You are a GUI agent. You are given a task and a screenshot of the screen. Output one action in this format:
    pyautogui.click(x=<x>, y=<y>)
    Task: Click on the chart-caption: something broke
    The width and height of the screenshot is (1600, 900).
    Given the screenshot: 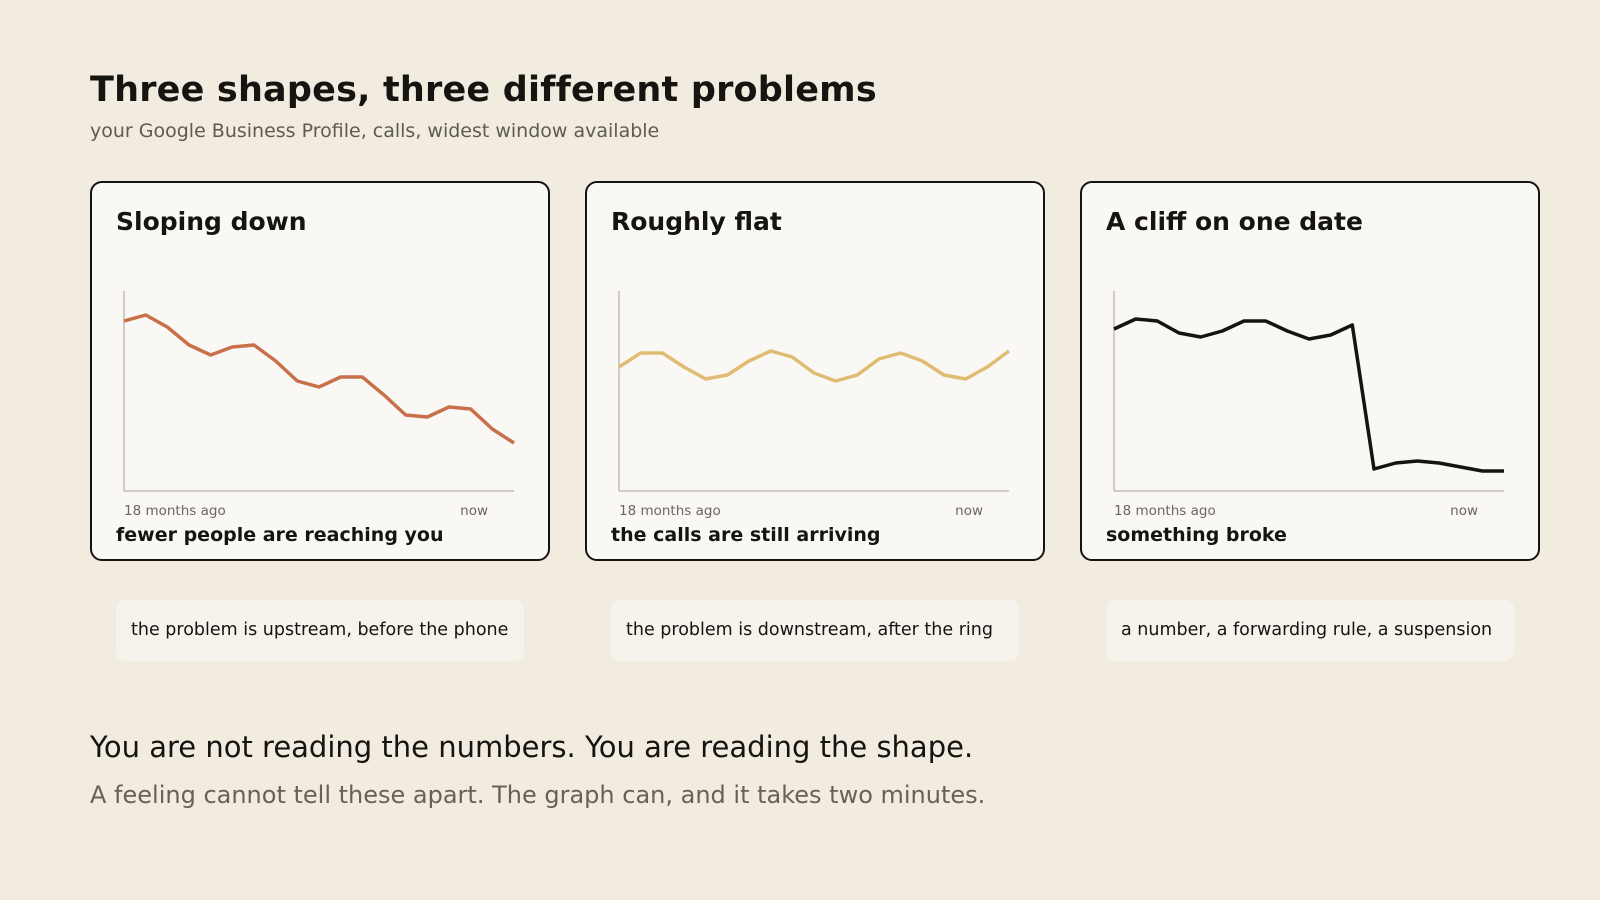 What is the action you would take?
    pyautogui.click(x=1196, y=535)
    